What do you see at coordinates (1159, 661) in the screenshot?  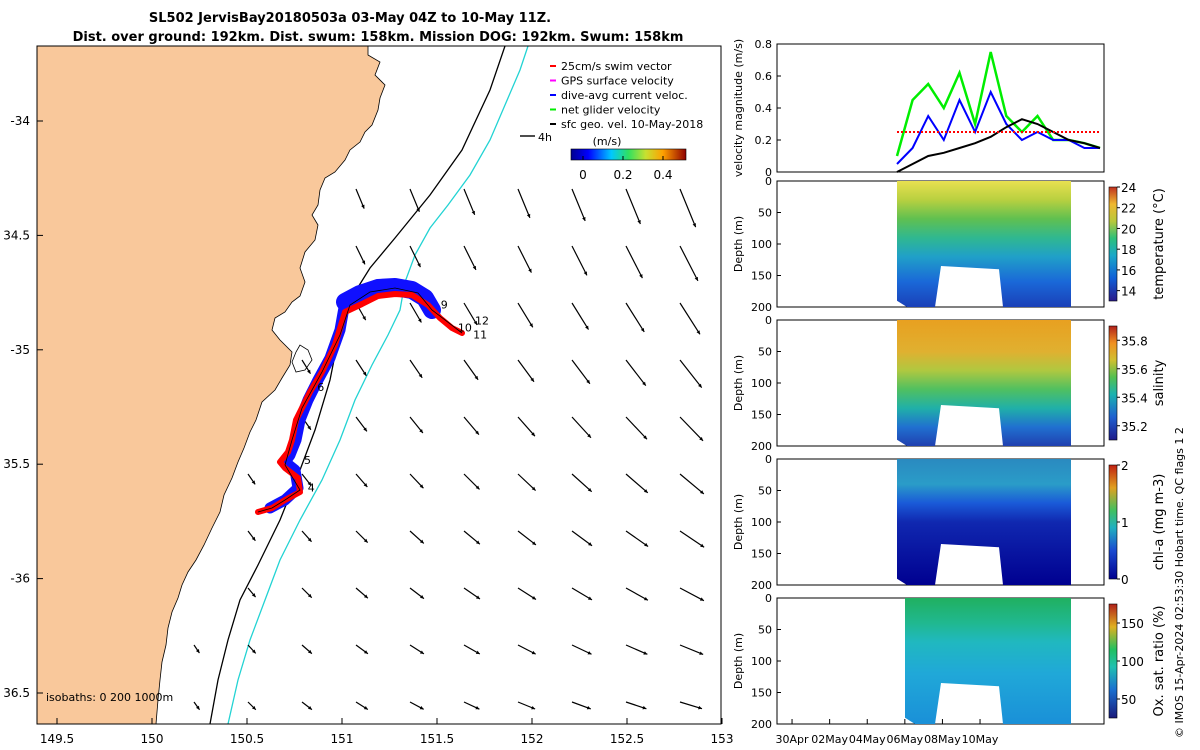 I see `colorbar-label: Ox. sat. ratio (%)` at bounding box center [1159, 661].